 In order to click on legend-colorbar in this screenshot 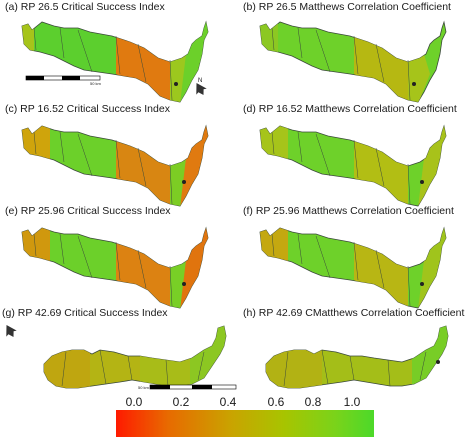, I will do `click(245, 423)`.